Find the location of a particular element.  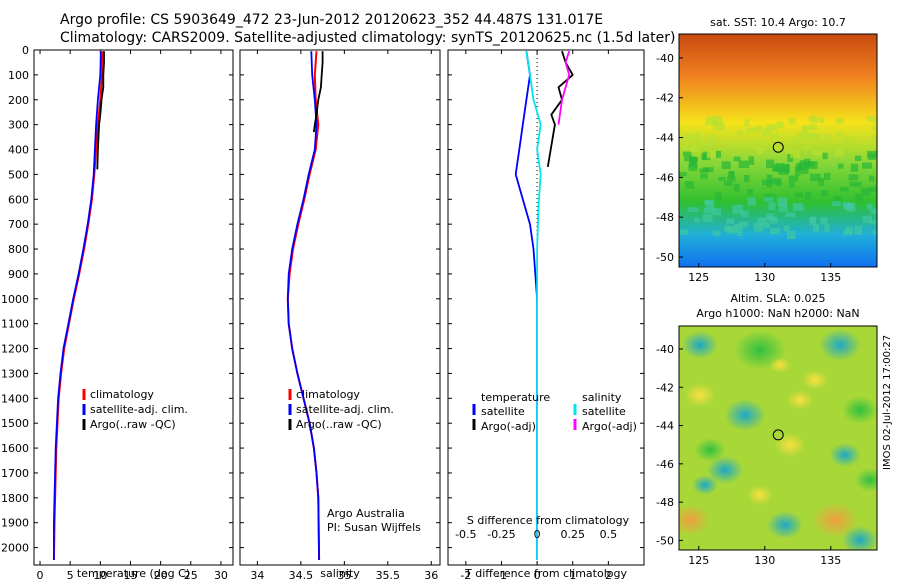

map-y-tick-label: -50 is located at coordinates (665, 257).